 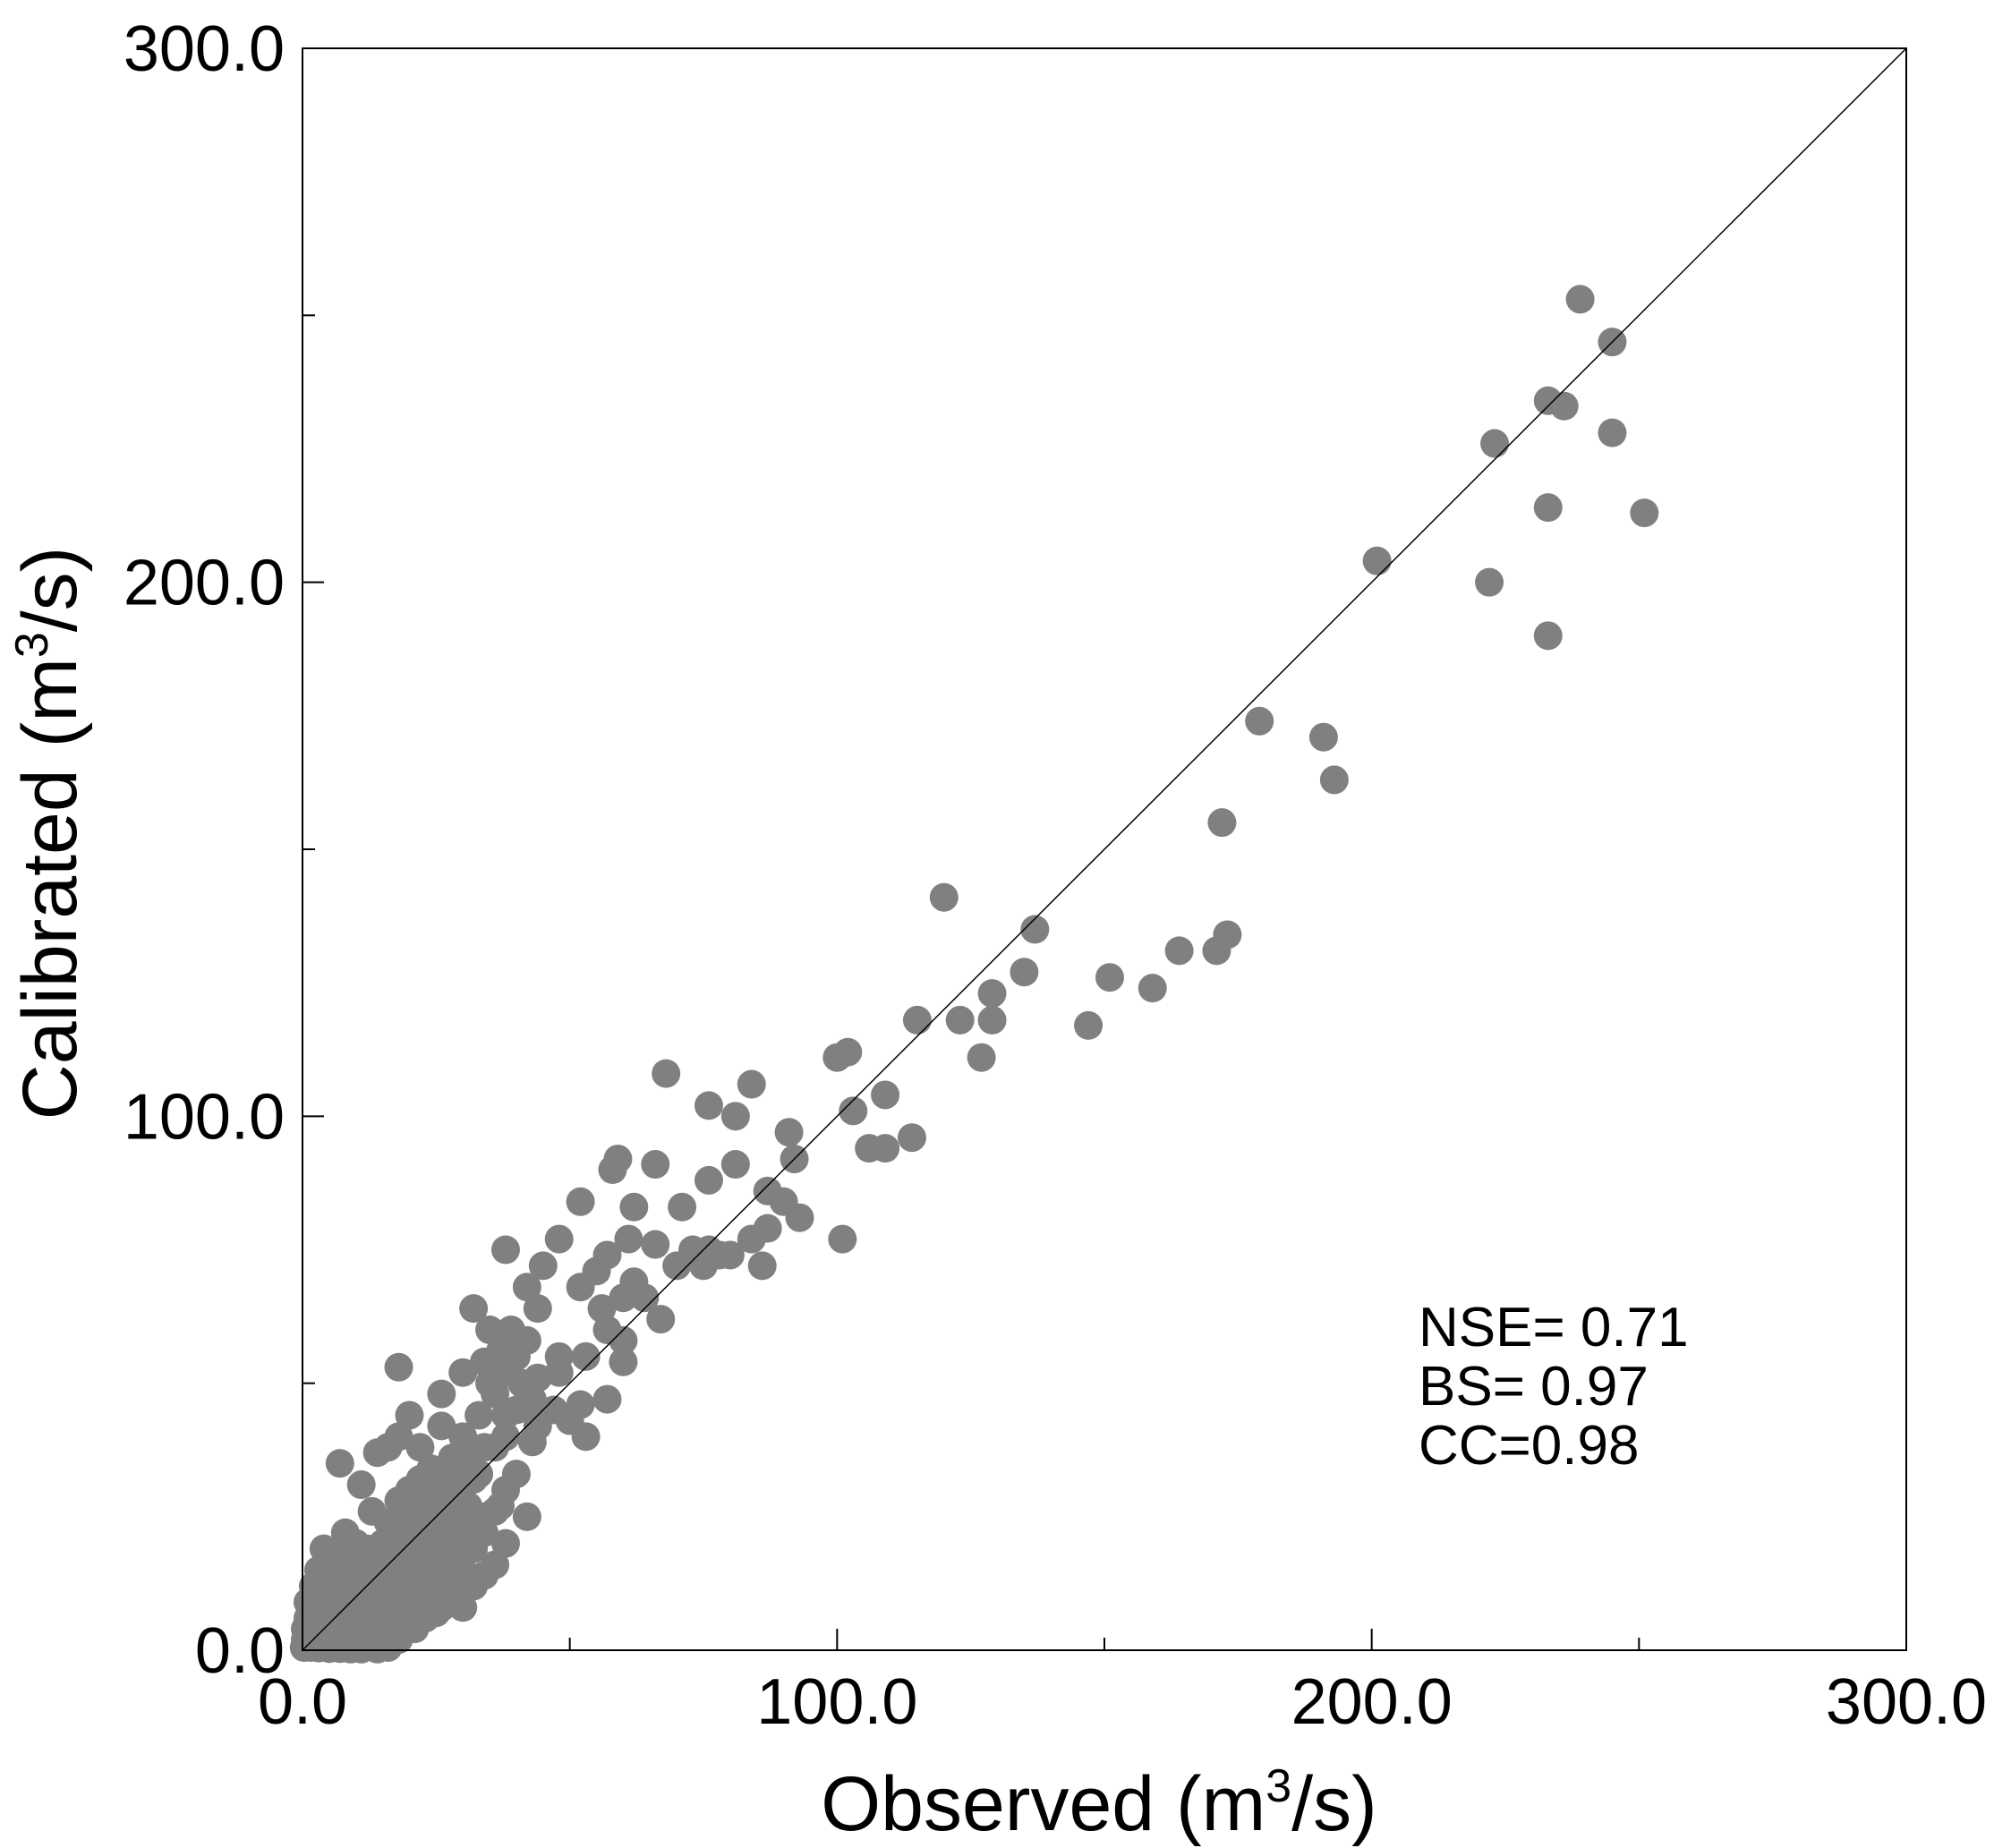 I want to click on y-tick-label: 0.0, so click(x=240, y=1651).